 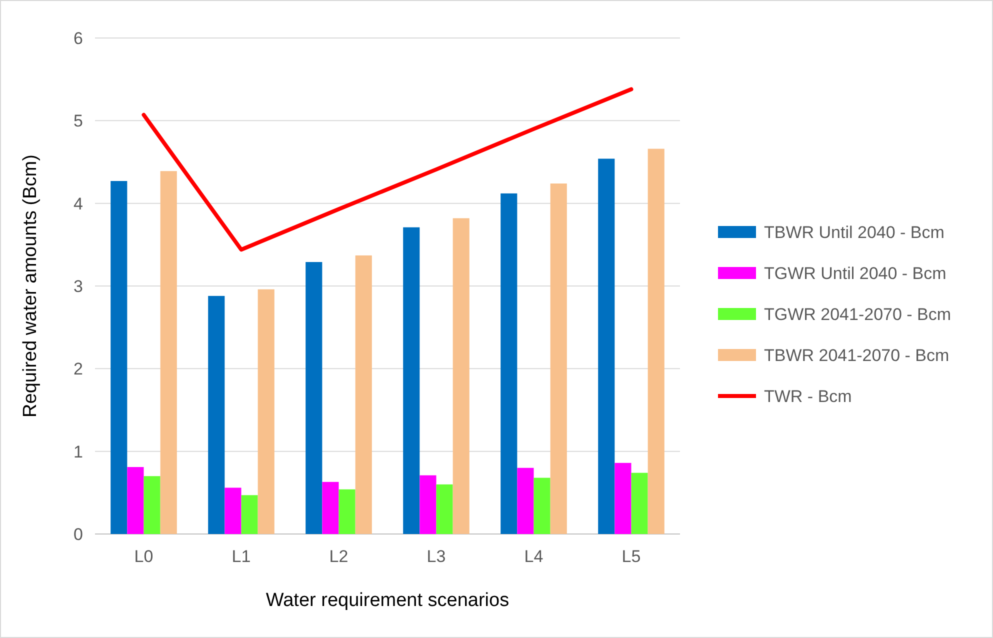 What do you see at coordinates (855, 273) in the screenshot?
I see `legend-label: TGWR Until 2040 - Bcm` at bounding box center [855, 273].